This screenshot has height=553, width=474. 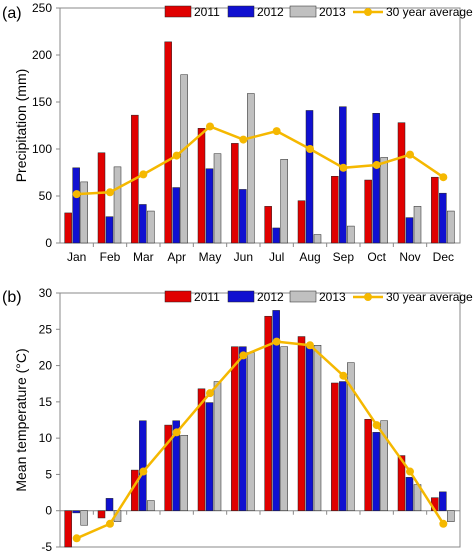 What do you see at coordinates (318, 297) in the screenshot?
I see `legend: 2011 2012 2013 30 year average` at bounding box center [318, 297].